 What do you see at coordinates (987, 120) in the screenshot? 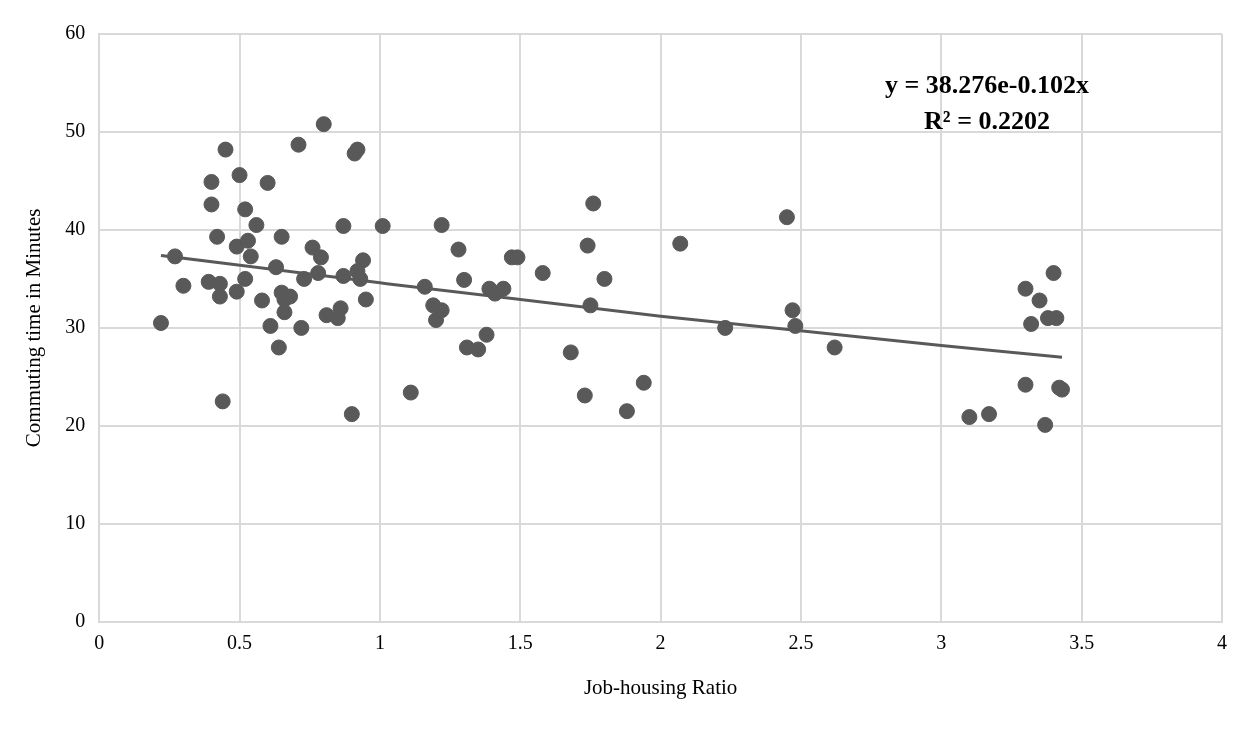
I see `annotation: R² = 0.2202` at bounding box center [987, 120].